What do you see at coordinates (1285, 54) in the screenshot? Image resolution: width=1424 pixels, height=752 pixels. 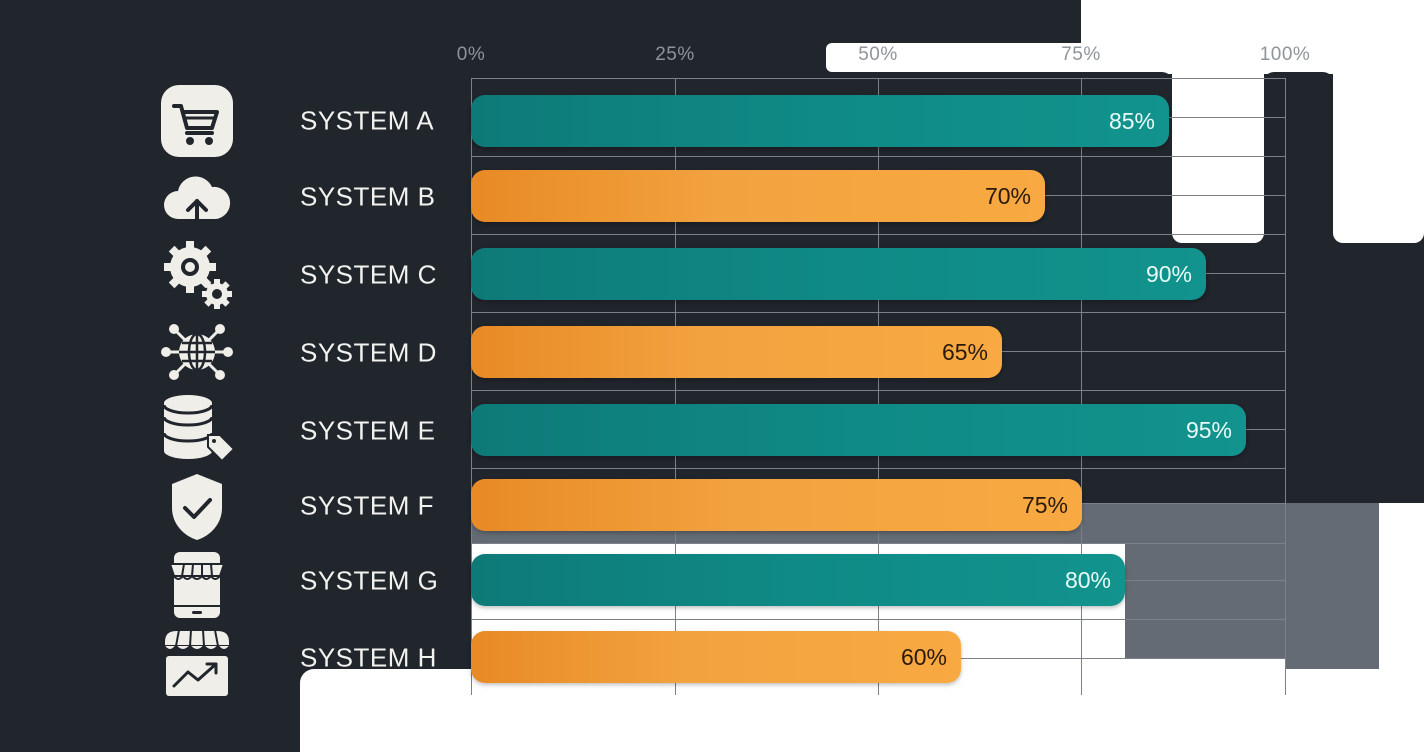 I see `x-tick-100: 100%` at bounding box center [1285, 54].